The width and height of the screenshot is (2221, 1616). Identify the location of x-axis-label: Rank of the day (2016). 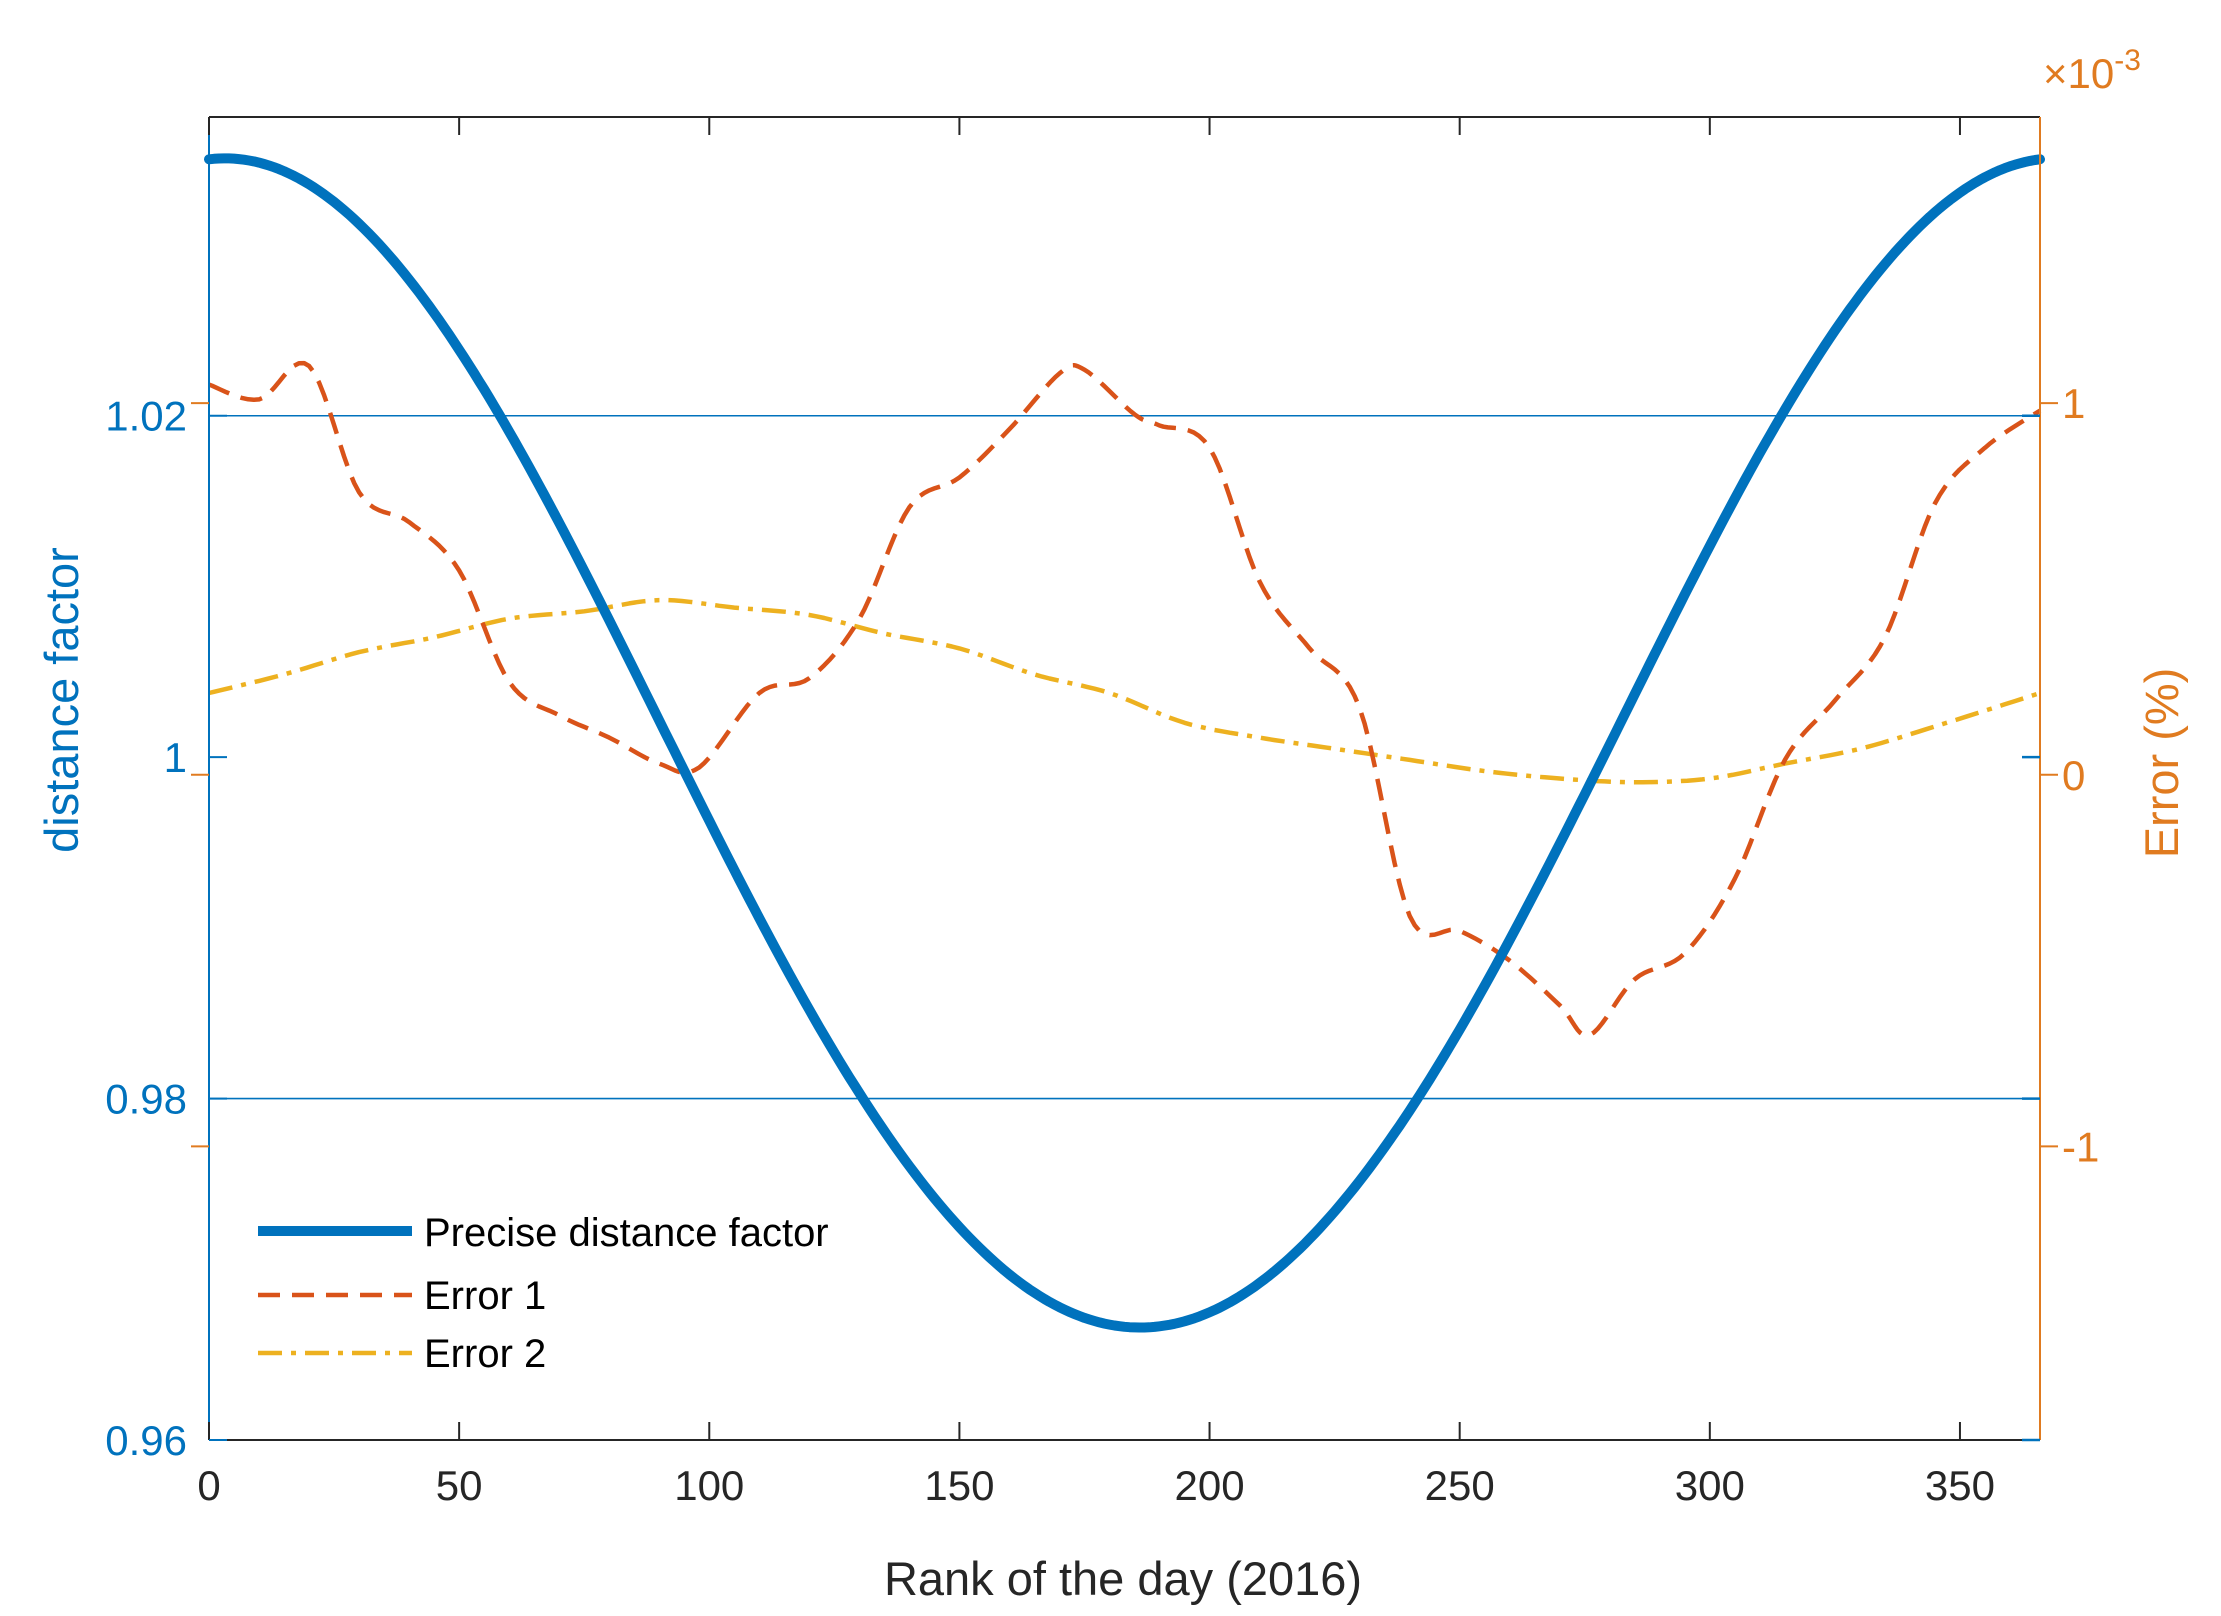
(1123, 1578).